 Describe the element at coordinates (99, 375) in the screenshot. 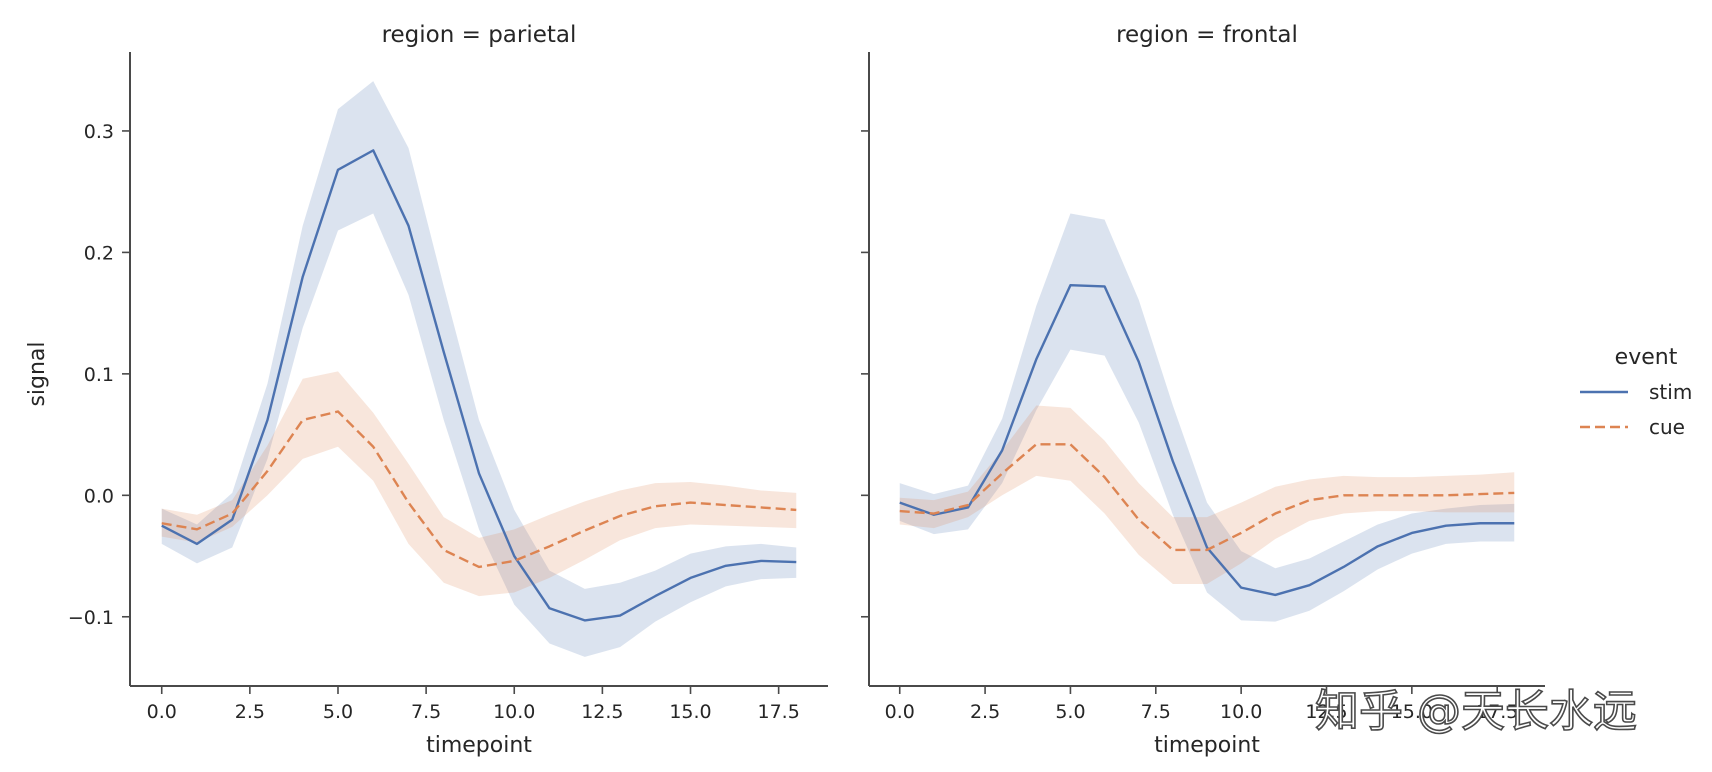

I see `y-tick-label: 0.1` at that location.